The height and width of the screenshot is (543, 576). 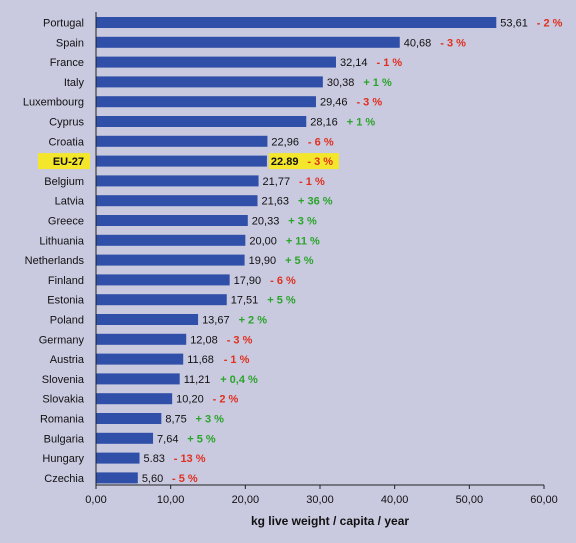 I want to click on change-label: - 5 %, so click(x=185, y=479).